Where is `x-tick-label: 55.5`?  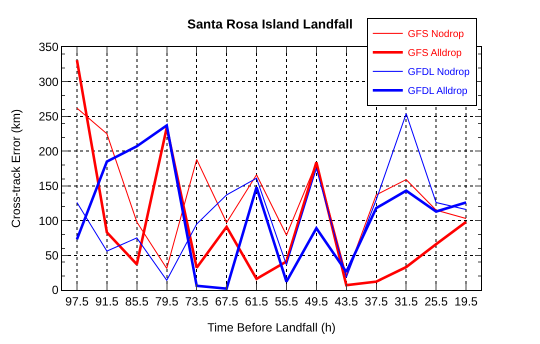
x-tick-label: 55.5 is located at coordinates (286, 301).